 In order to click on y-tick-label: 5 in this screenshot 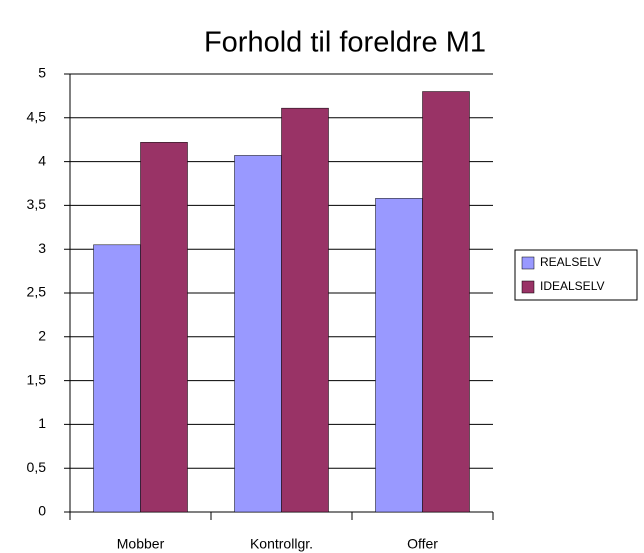, I will do `click(42, 73)`.